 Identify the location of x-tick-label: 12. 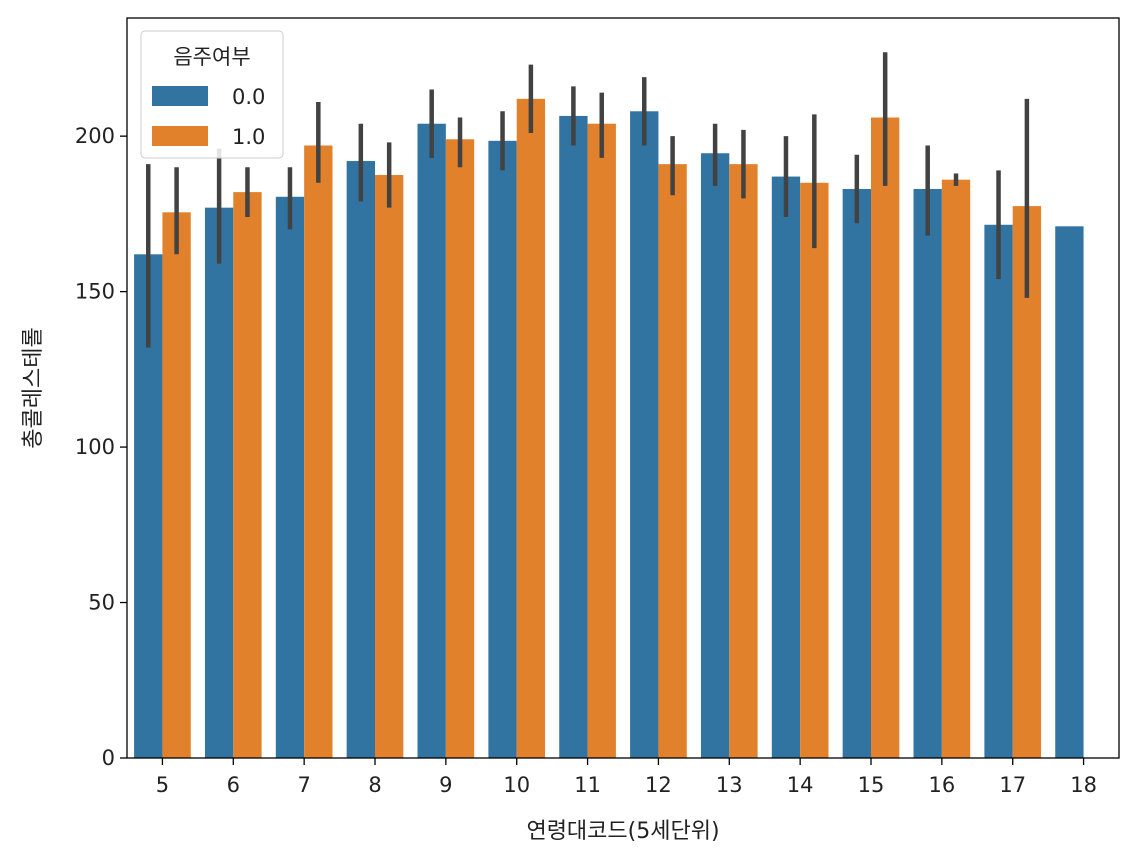
(658, 785).